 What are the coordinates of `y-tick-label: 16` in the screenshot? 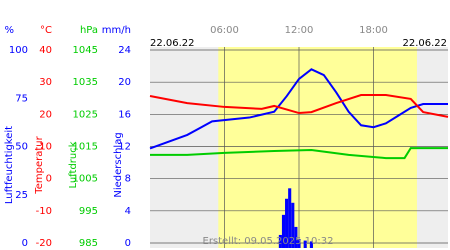 It's located at (124, 114).